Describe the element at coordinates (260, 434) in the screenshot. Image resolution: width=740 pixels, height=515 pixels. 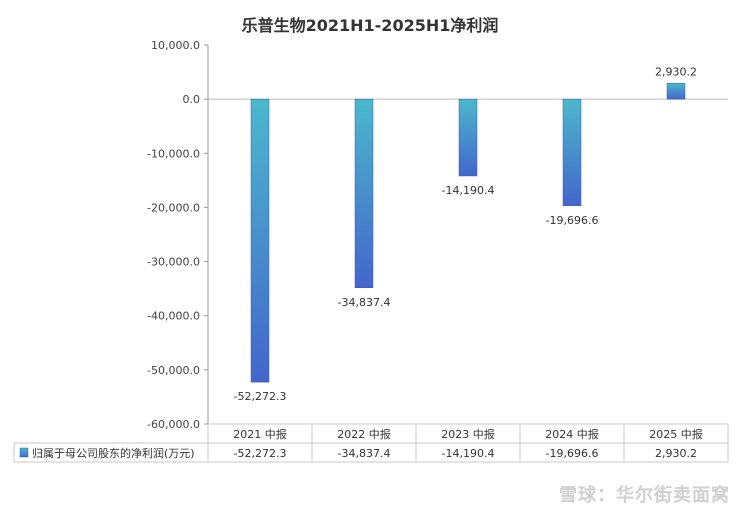
I see `category-label-1: 2021 中报` at that location.